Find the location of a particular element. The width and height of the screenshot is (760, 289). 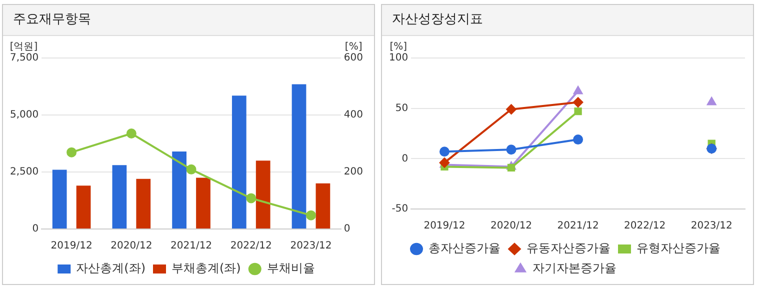

y2-tick-label: 600 is located at coordinates (354, 58).